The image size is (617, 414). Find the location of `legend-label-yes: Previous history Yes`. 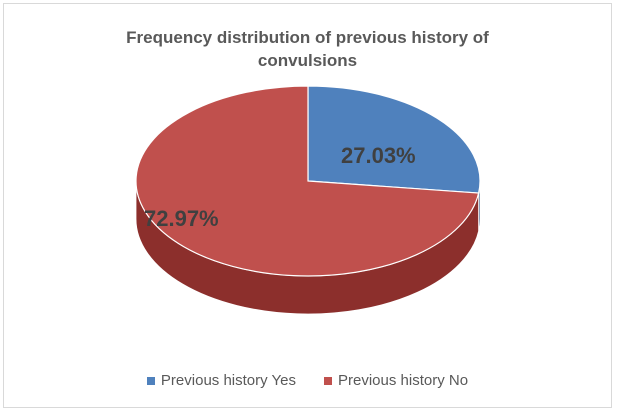

legend-label-yes: Previous history Yes is located at coordinates (228, 380).